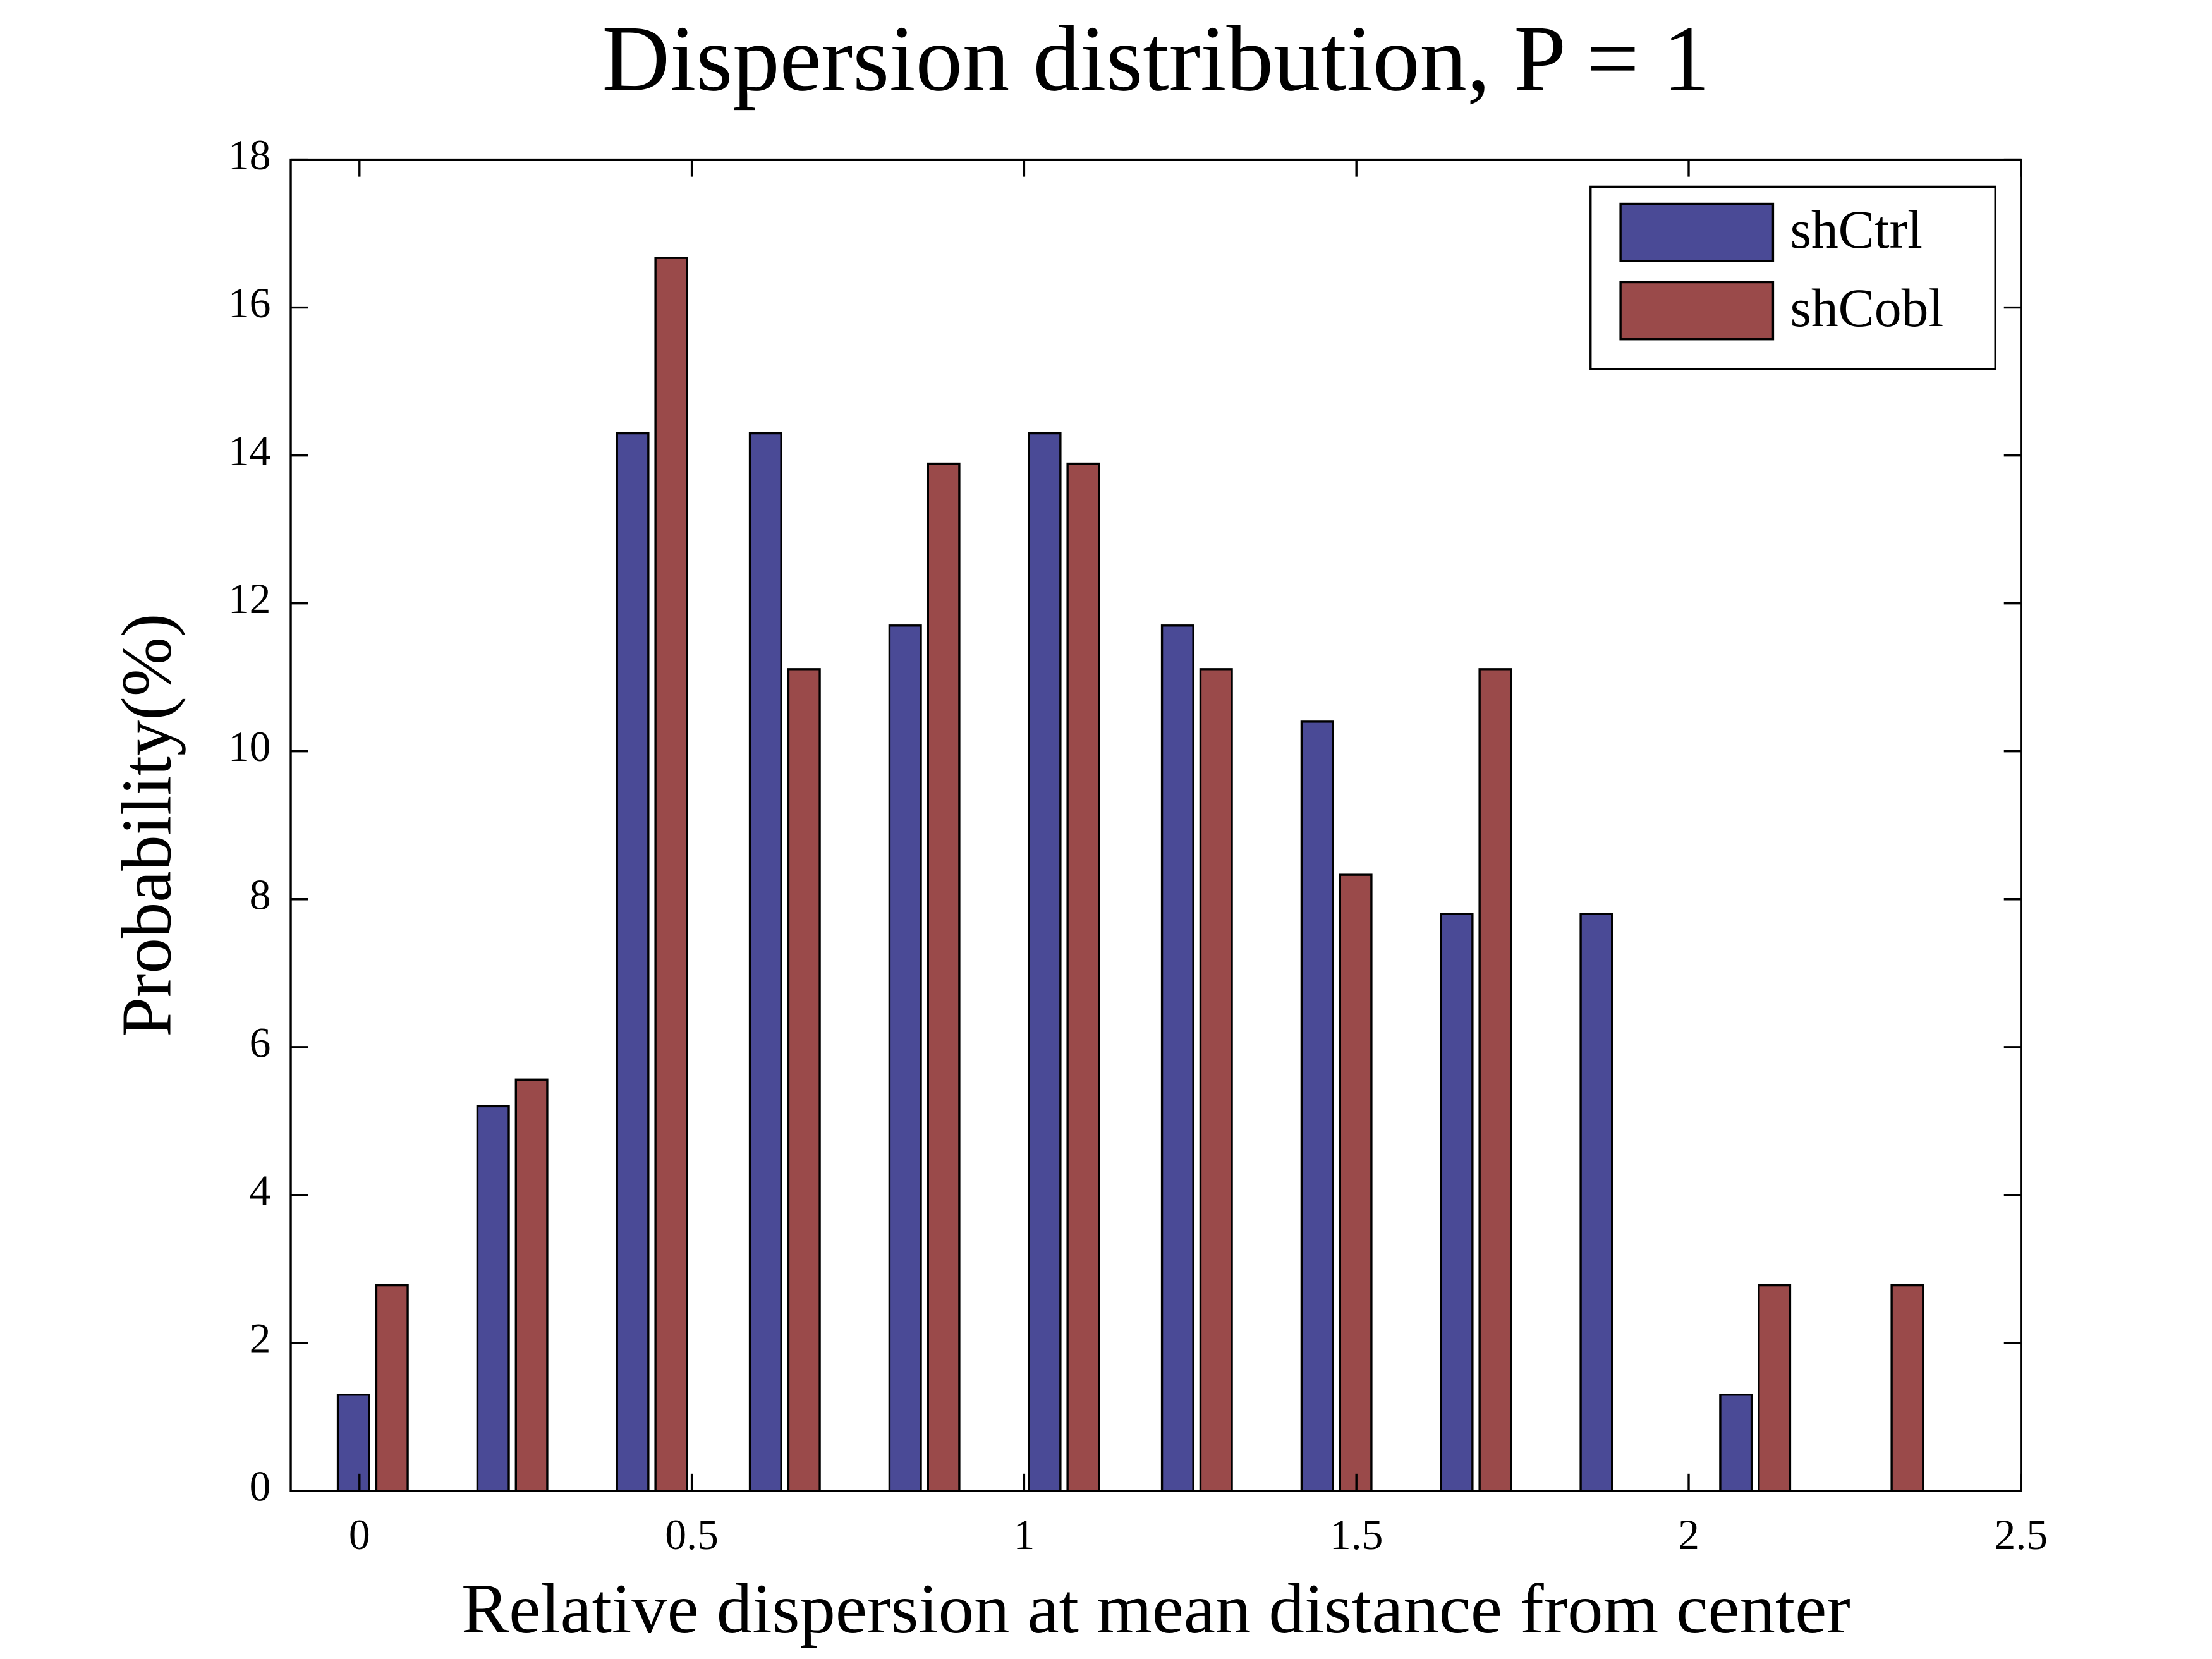  What do you see at coordinates (249, 451) in the screenshot?
I see `y-tick-label: 14` at bounding box center [249, 451].